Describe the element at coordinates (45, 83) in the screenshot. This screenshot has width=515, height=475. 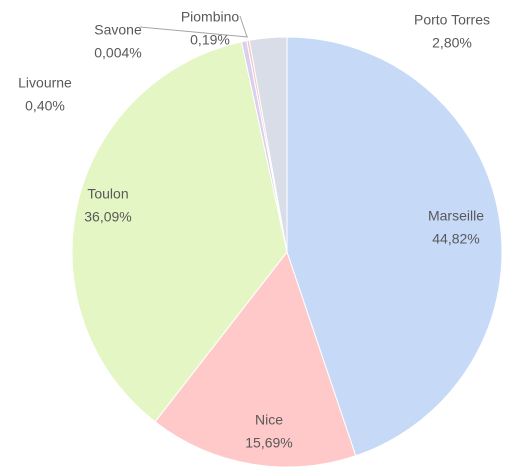
I see `slice-label: Livourne` at that location.